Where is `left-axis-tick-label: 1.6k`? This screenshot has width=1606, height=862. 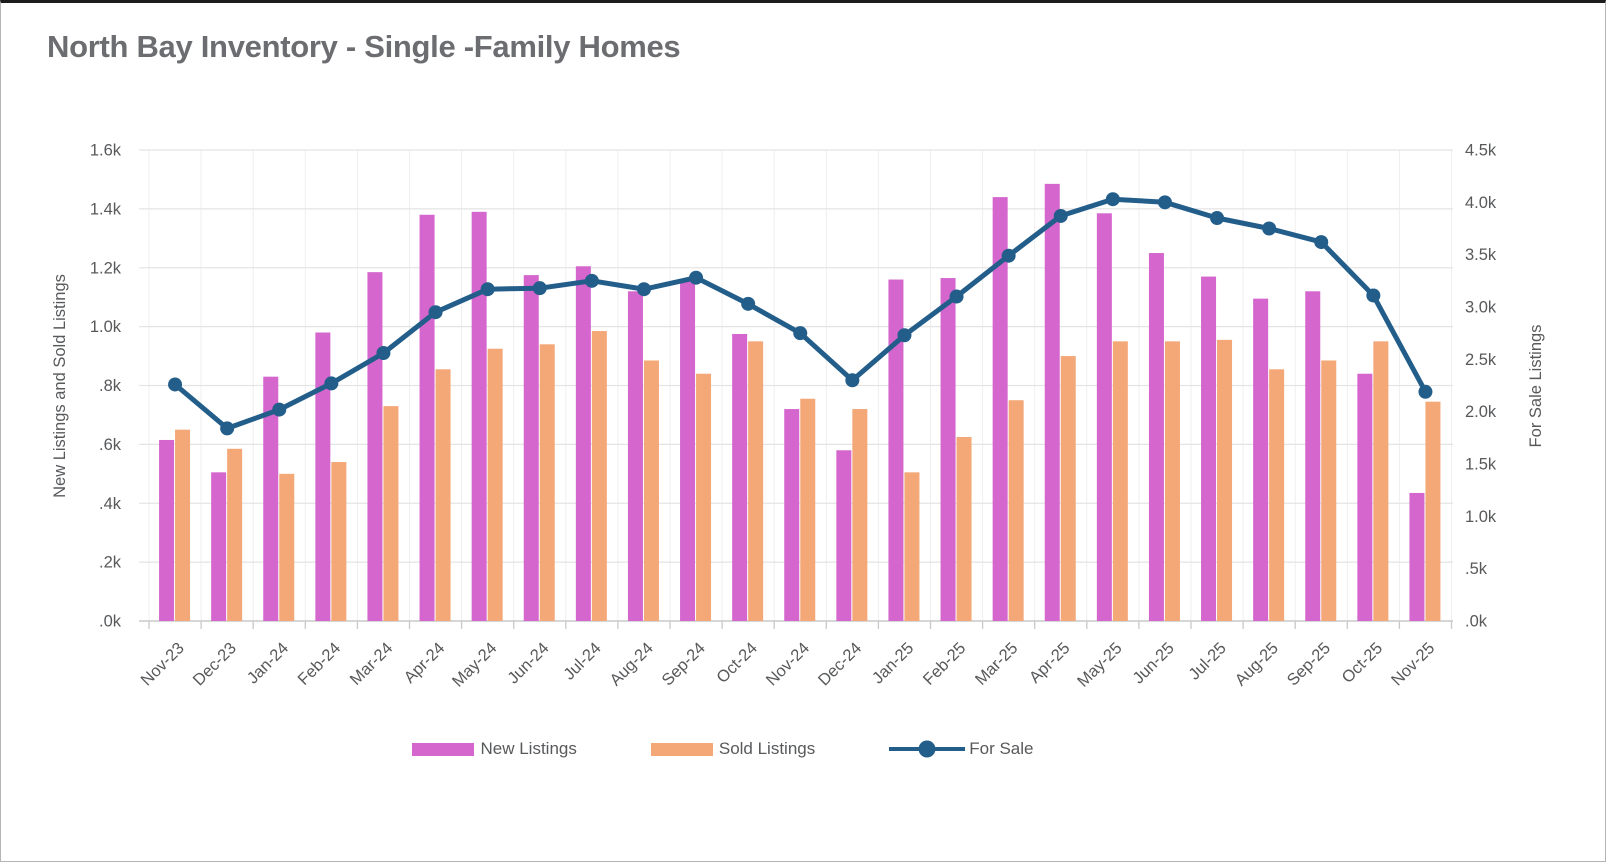 left-axis-tick-label: 1.6k is located at coordinates (106, 151).